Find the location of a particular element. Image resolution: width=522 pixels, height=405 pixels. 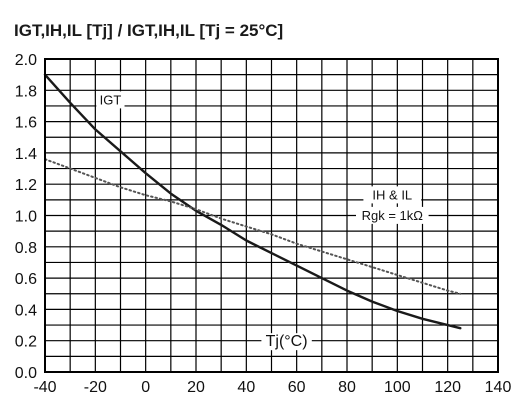

x-axis-label: Tj(°C) is located at coordinates (287, 341).